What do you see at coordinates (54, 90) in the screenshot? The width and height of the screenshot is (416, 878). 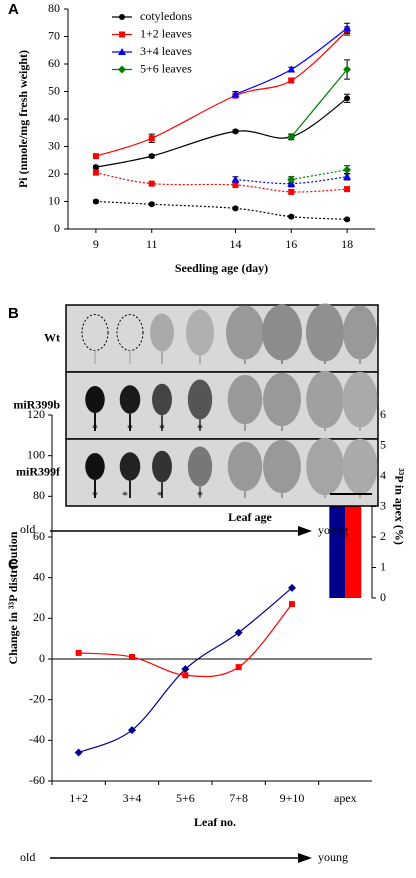 I see `y-tick-label: 50` at bounding box center [54, 90].